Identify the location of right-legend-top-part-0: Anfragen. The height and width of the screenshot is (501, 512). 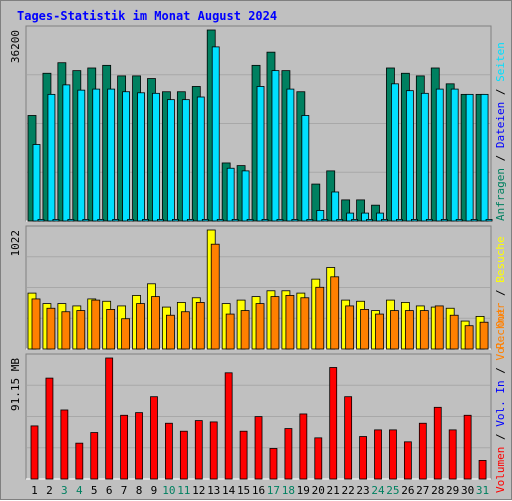
(500, 194).